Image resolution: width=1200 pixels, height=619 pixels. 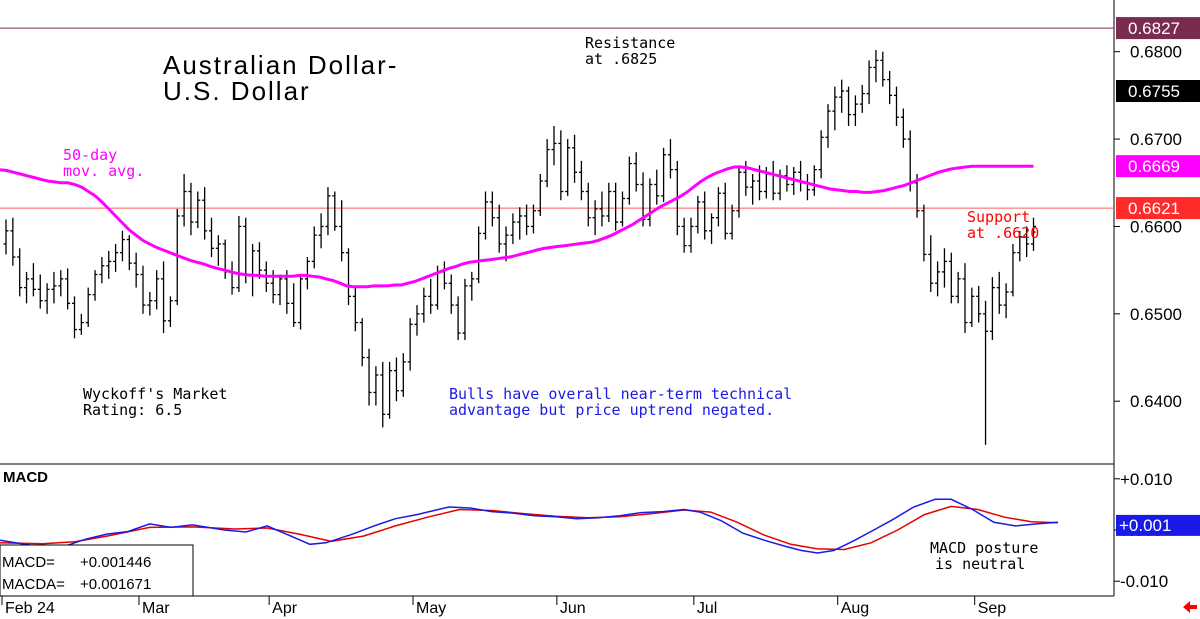 What do you see at coordinates (132, 410) in the screenshot?
I see `wyckoff-annotation-line2: Rating: 6.5` at bounding box center [132, 410].